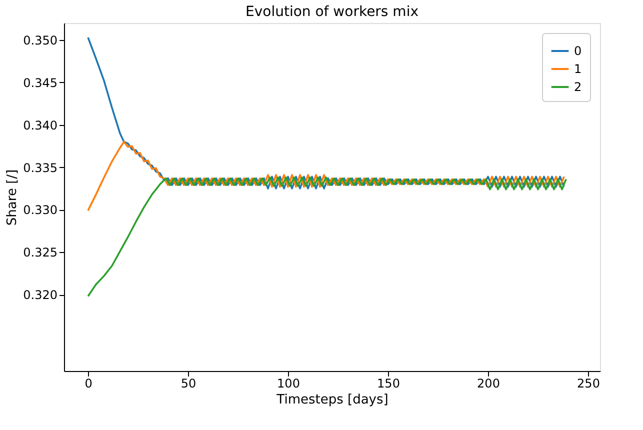  I want to click on y-tick-label: 0.320, so click(40, 295).